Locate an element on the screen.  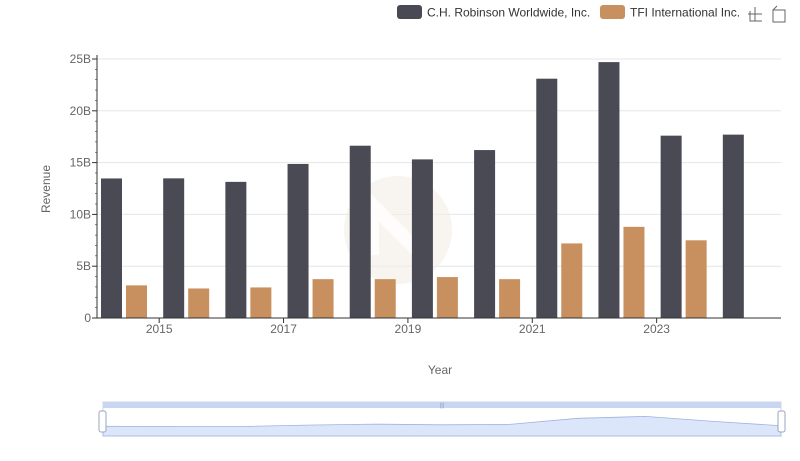
slider-right-handle is located at coordinates (781, 421).